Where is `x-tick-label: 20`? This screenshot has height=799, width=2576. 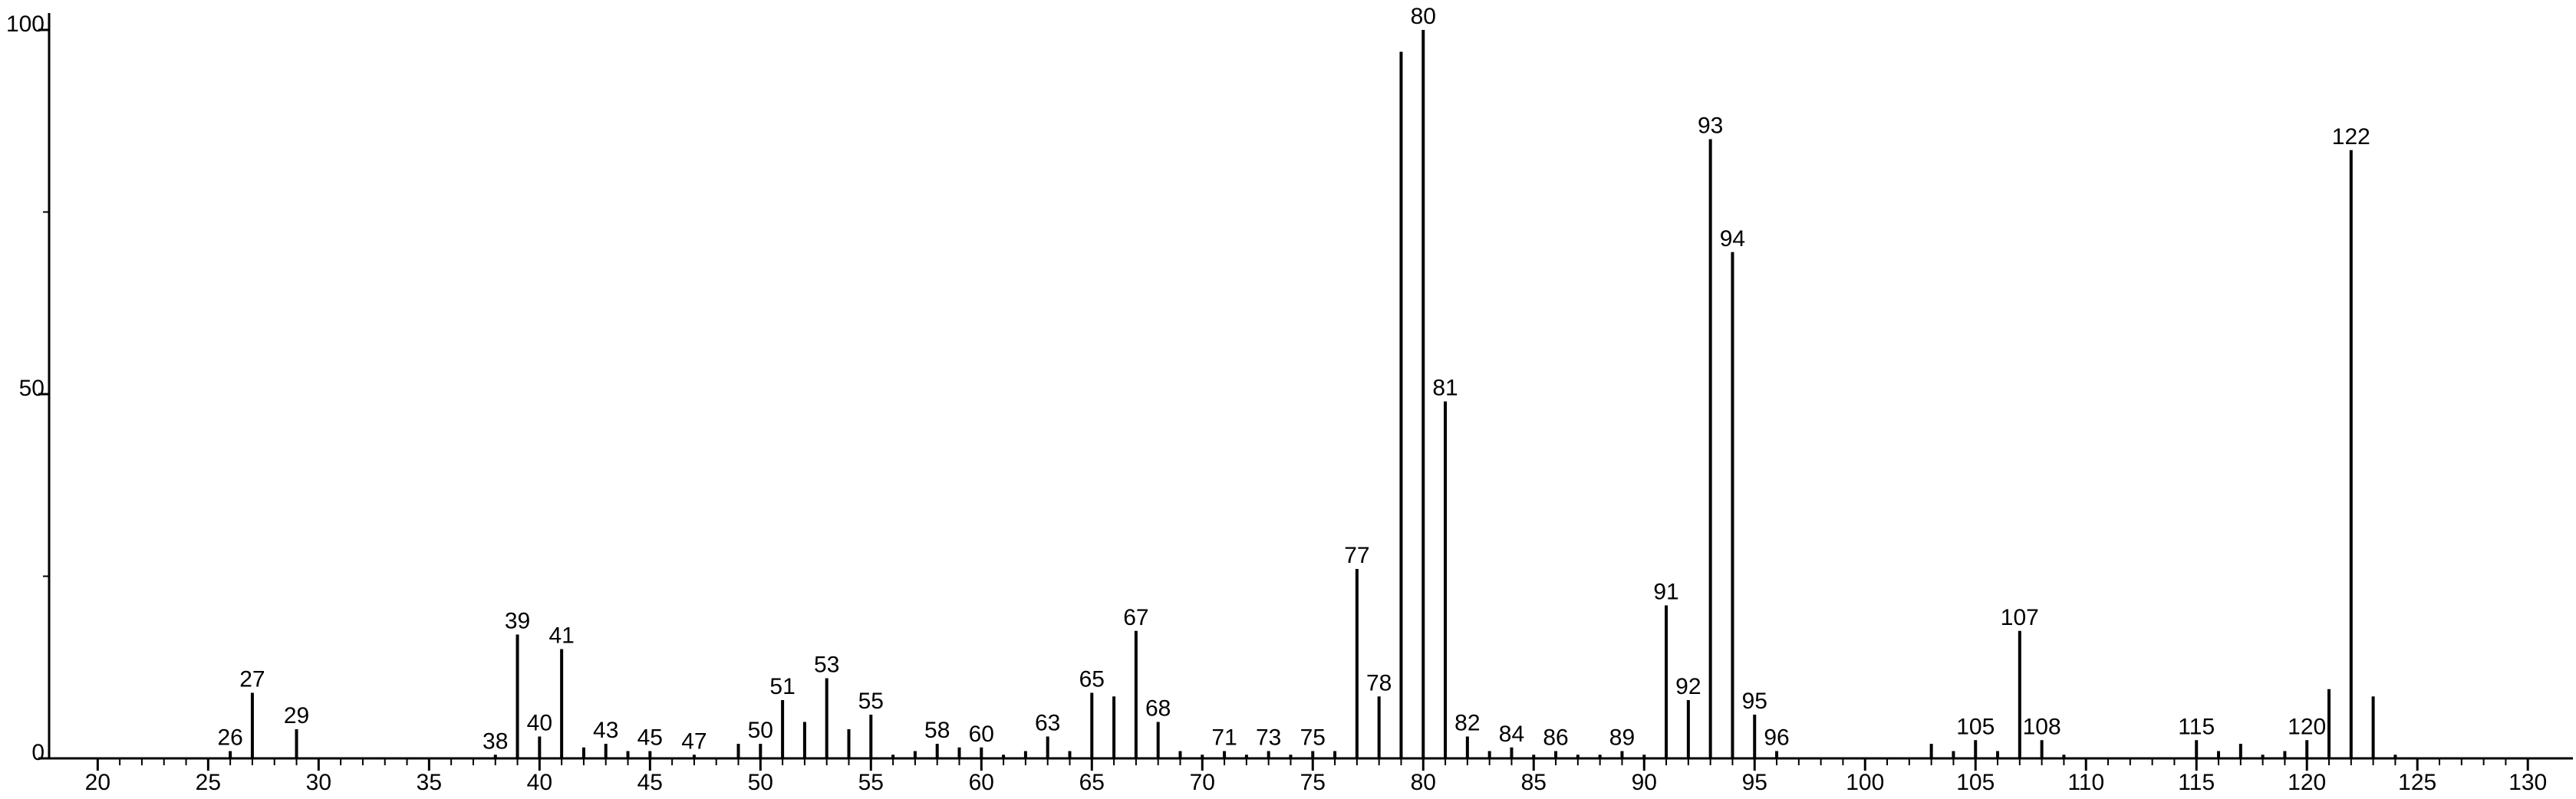 x-tick-label: 20 is located at coordinates (97, 782).